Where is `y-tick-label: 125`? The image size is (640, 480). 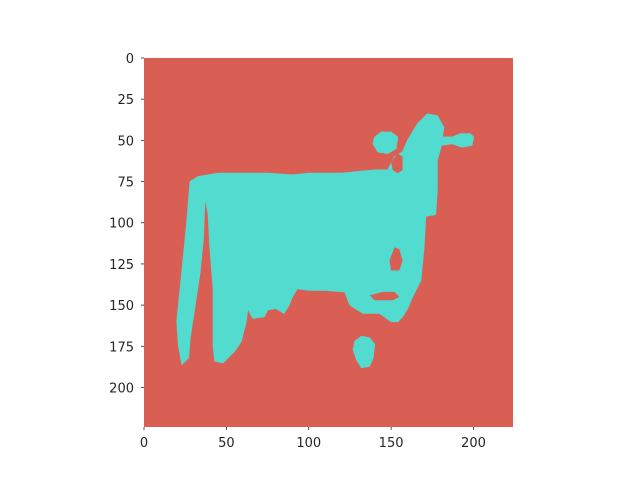 y-tick-label: 125 is located at coordinates (121, 265).